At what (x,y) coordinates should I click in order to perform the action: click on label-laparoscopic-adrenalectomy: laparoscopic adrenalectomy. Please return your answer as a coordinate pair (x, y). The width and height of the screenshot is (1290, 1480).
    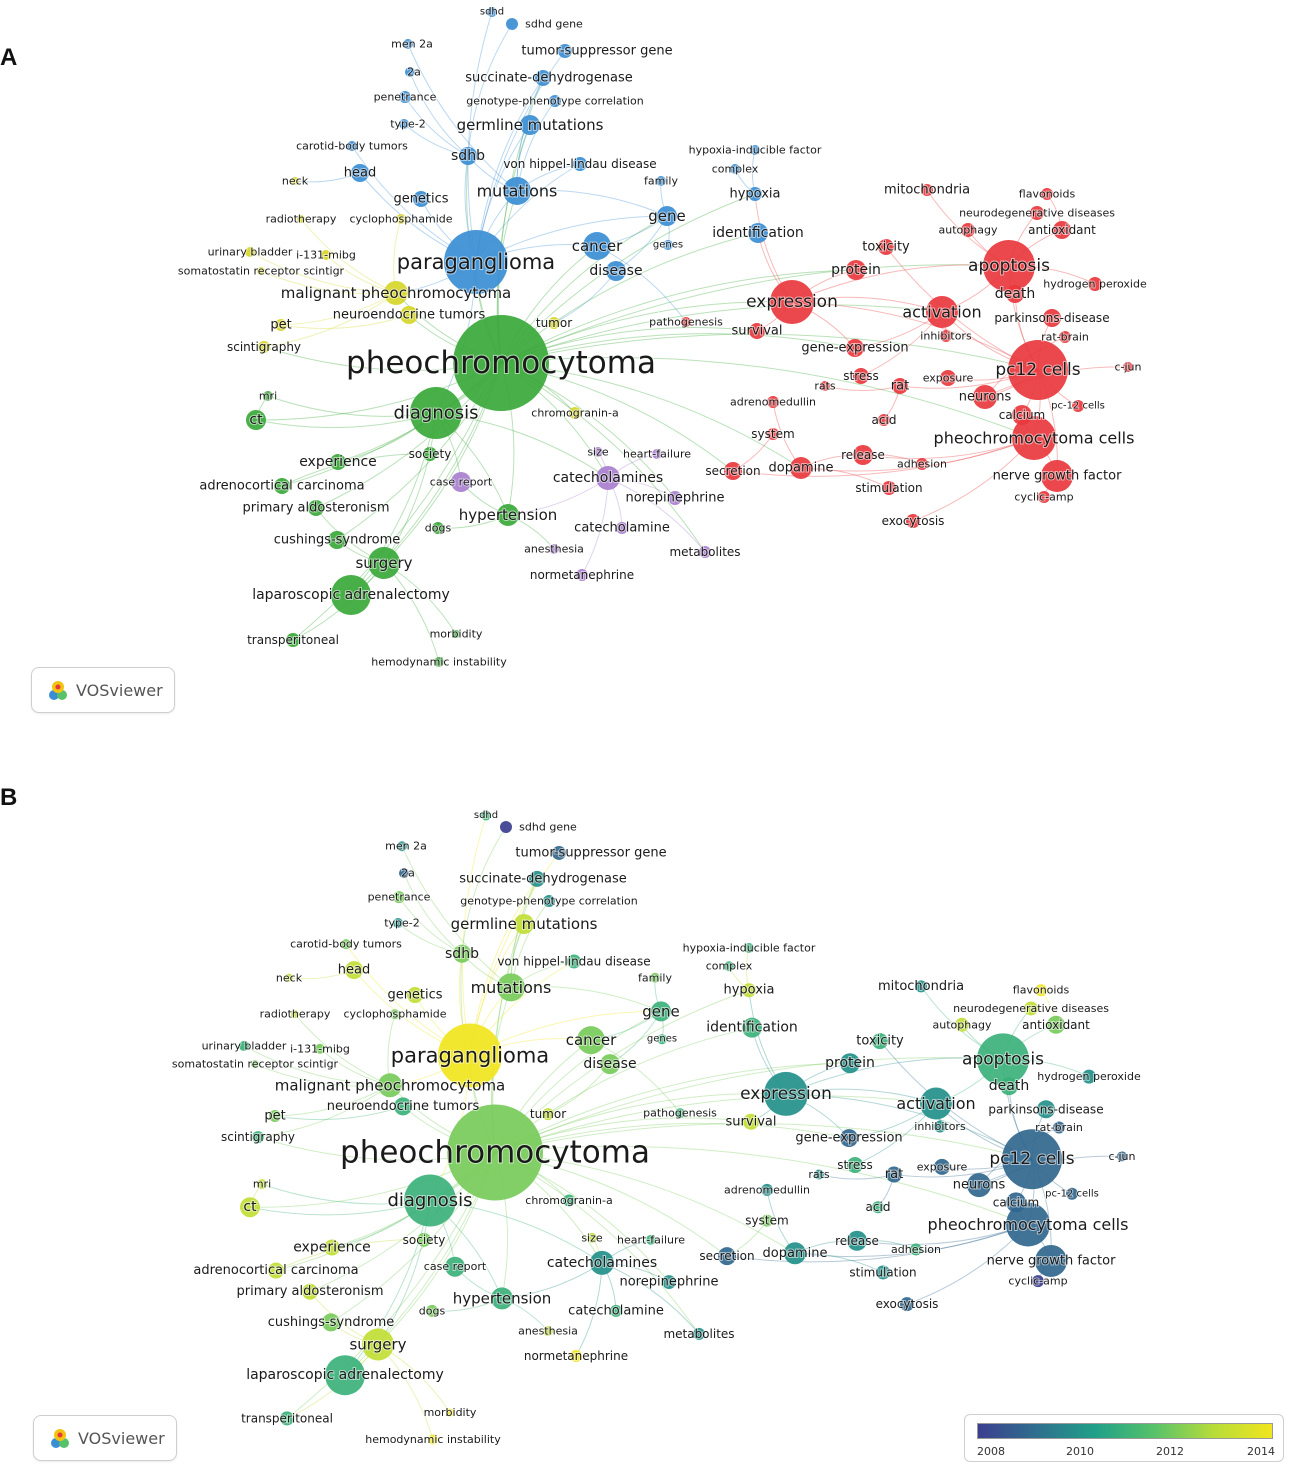
    Looking at the image, I should click on (351, 595).